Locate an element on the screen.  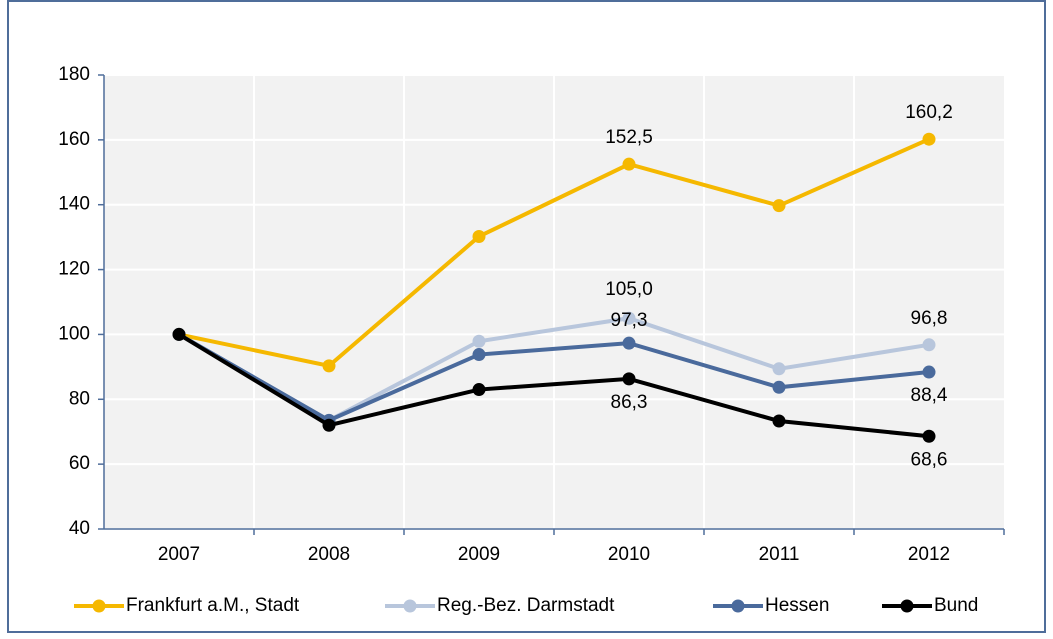
data-label: 88,4 is located at coordinates (929, 395).